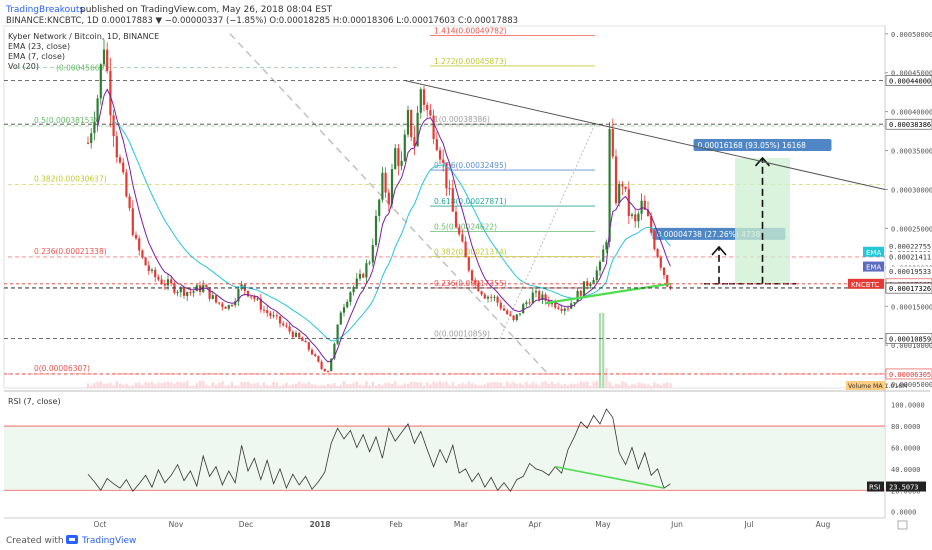 Image resolution: width=932 pixels, height=550 pixels. Describe the element at coordinates (911, 346) in the screenshot. I see `price-axis-label: 0.00010000` at that location.